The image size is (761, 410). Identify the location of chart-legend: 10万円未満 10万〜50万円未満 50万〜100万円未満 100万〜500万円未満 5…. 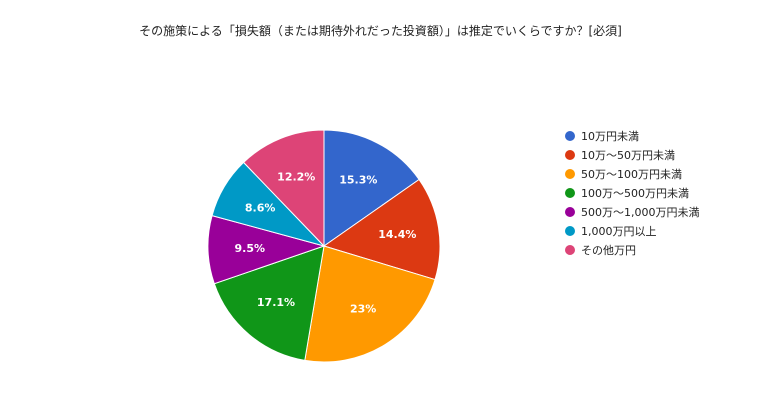
(632, 192).